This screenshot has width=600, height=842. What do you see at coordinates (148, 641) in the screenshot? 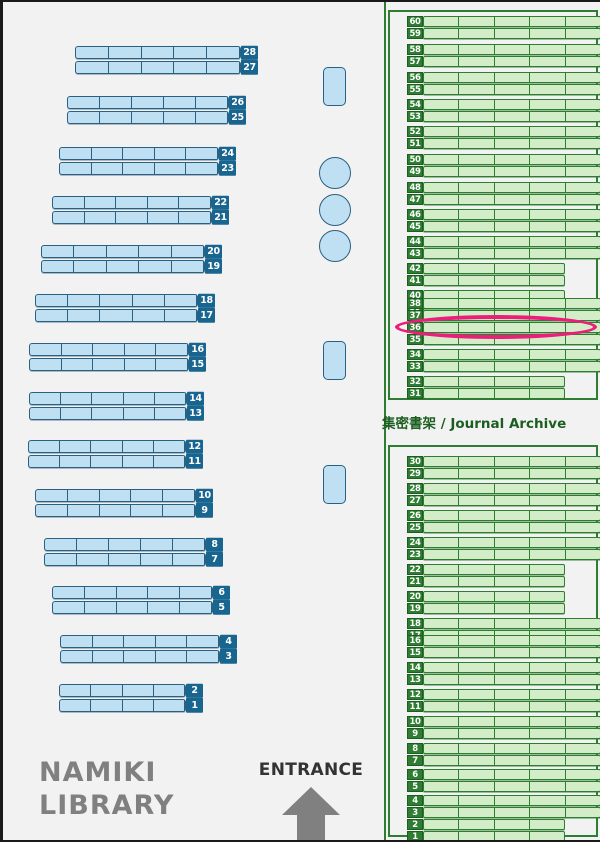
I see `stack-row: 4` at bounding box center [148, 641].